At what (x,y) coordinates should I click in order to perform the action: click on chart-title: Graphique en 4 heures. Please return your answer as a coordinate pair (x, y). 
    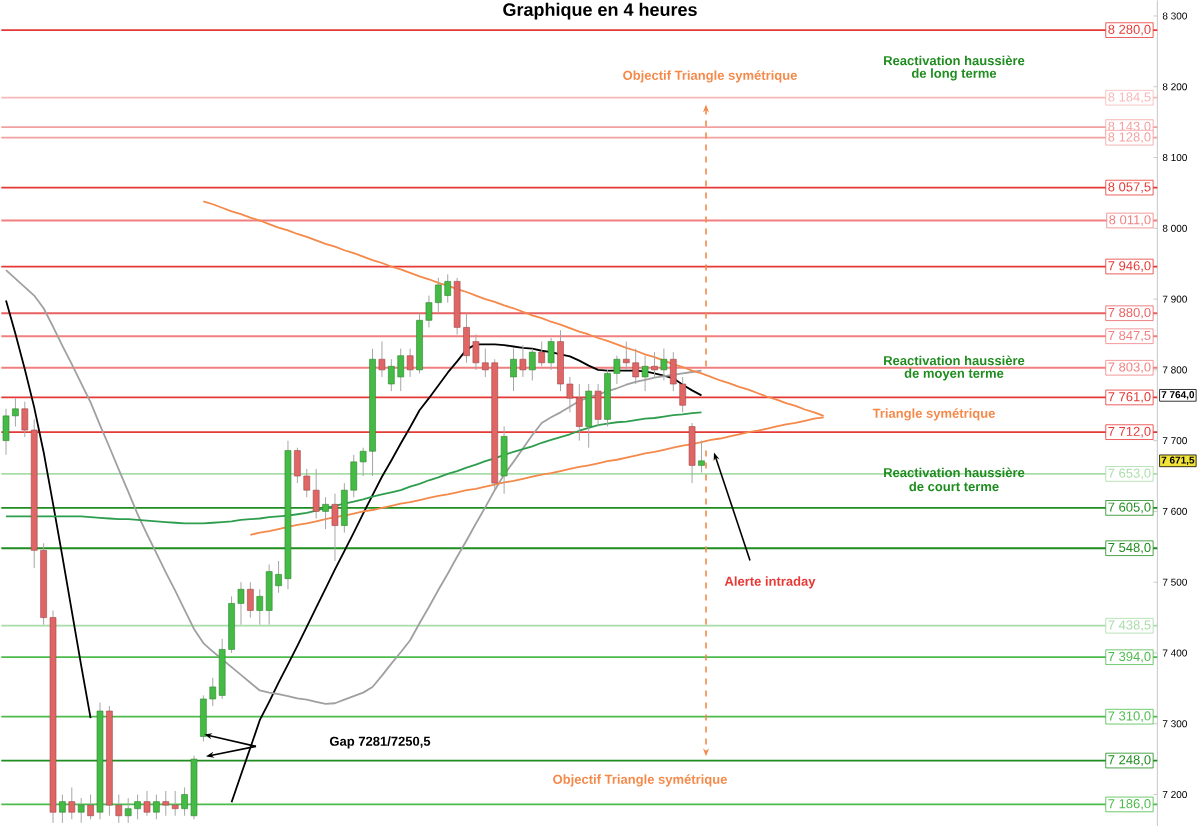
    Looking at the image, I should click on (600, 11).